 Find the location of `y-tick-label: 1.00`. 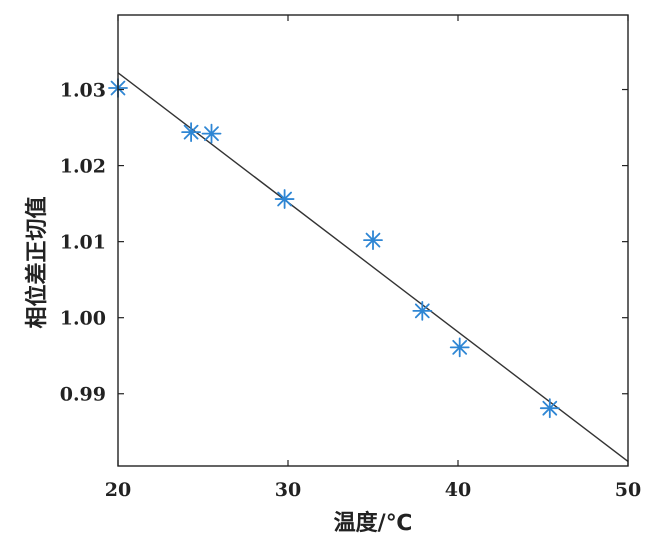

y-tick-label: 1.00 is located at coordinates (83, 319).